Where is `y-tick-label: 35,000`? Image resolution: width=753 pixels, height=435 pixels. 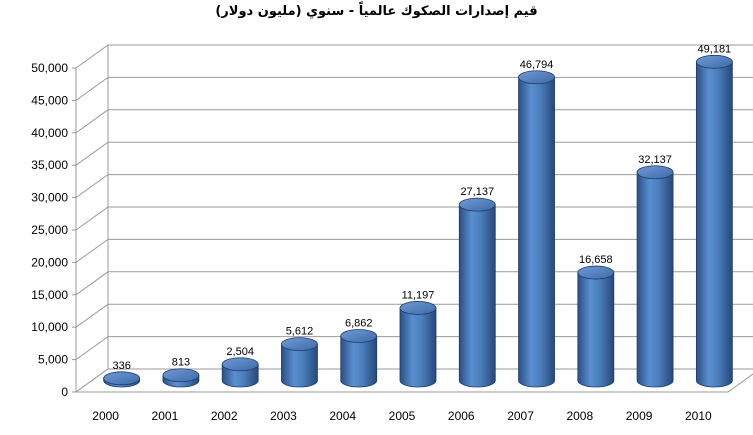 y-tick-label: 35,000 is located at coordinates (49, 165).